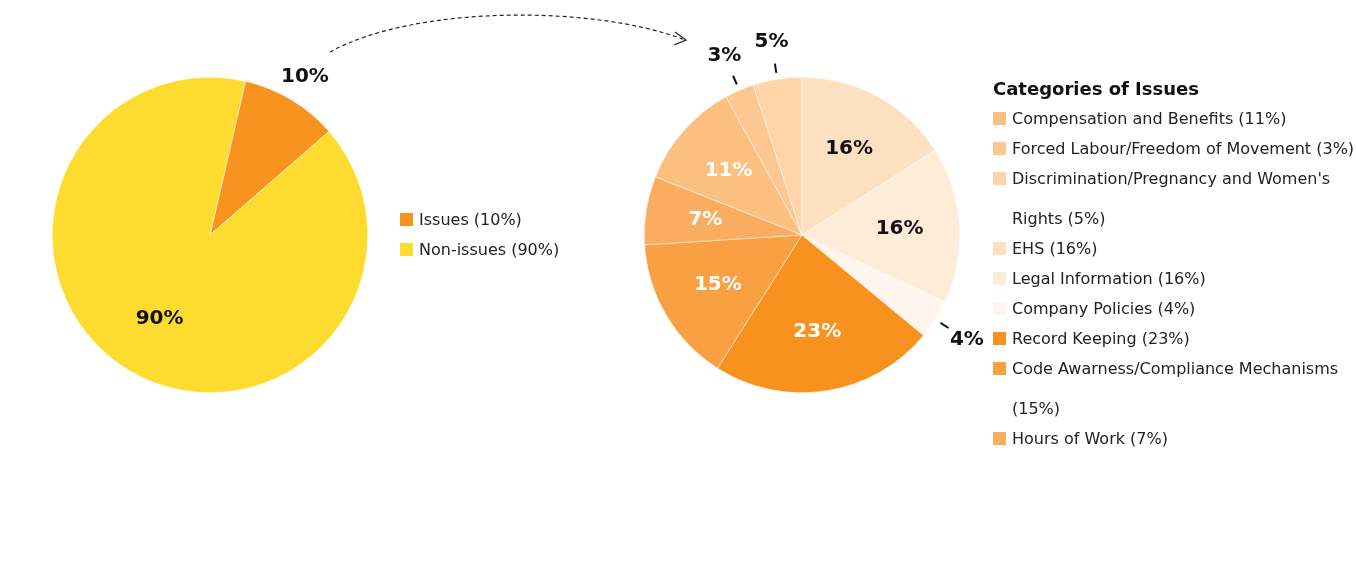  What do you see at coordinates (817, 329) in the screenshot?
I see `data-label: 23%` at bounding box center [817, 329].